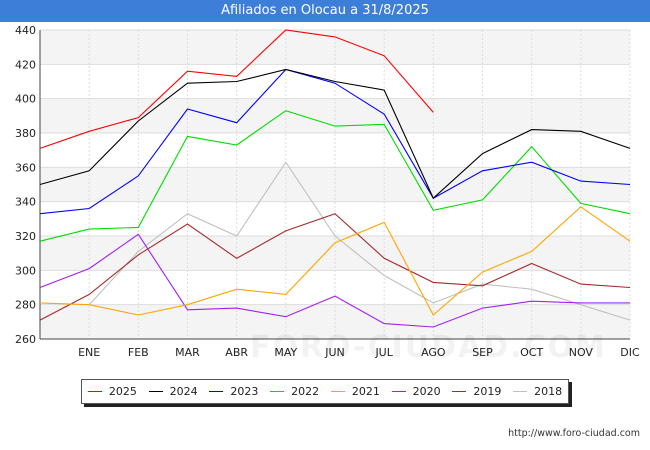  I want to click on legend-label: 2019, so click(487, 391).